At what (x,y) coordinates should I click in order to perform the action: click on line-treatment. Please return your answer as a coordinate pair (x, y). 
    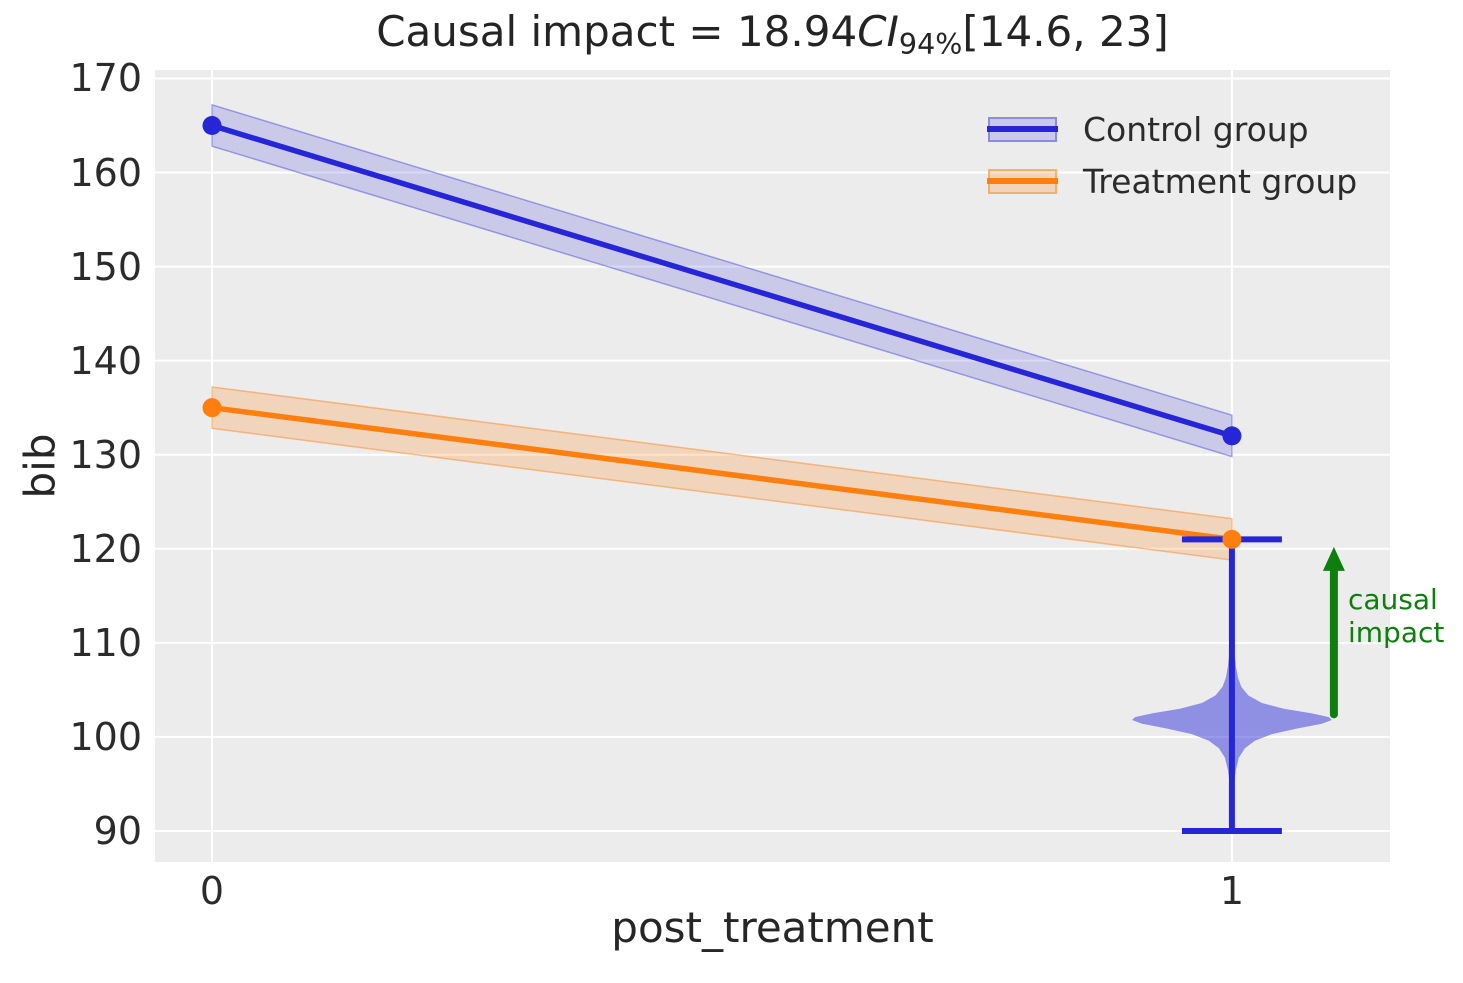
    Looking at the image, I should click on (722, 473).